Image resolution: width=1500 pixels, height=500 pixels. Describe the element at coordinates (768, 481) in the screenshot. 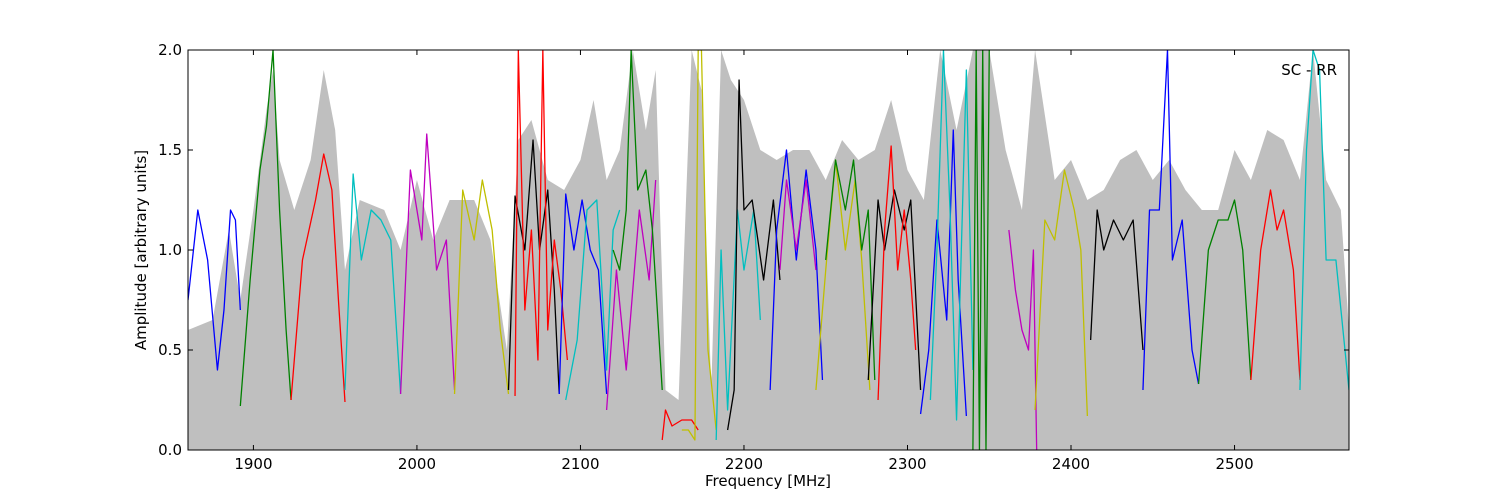

I see `x-axis-label: Frequency [MHz]` at that location.